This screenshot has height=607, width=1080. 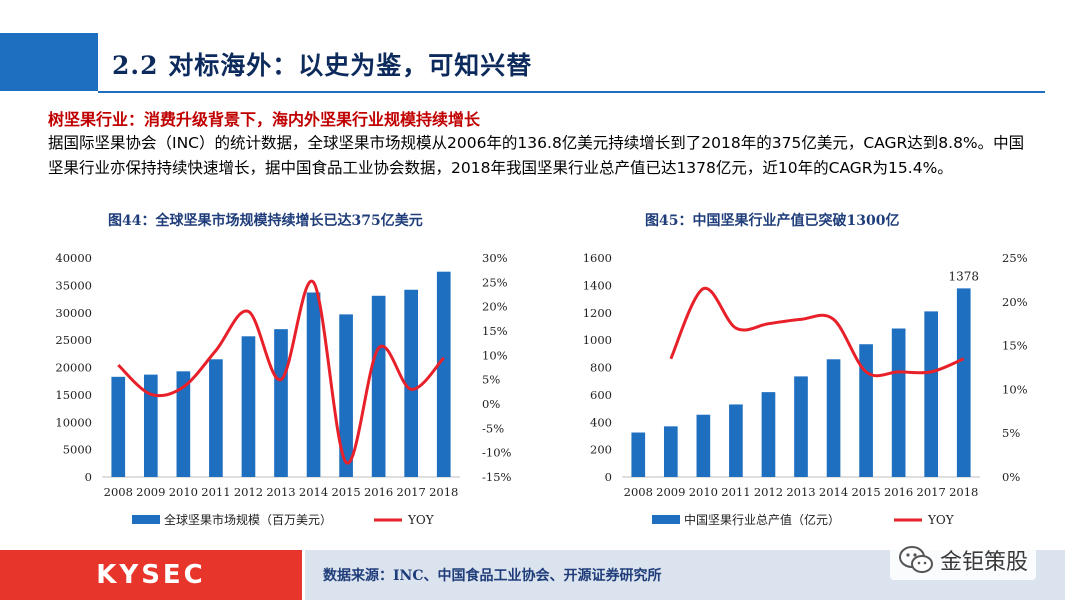 I want to click on section-subtitle: 树坚果行业：消费升级背景下，海内外坚果行业规模持续增长, so click(x=264, y=119).